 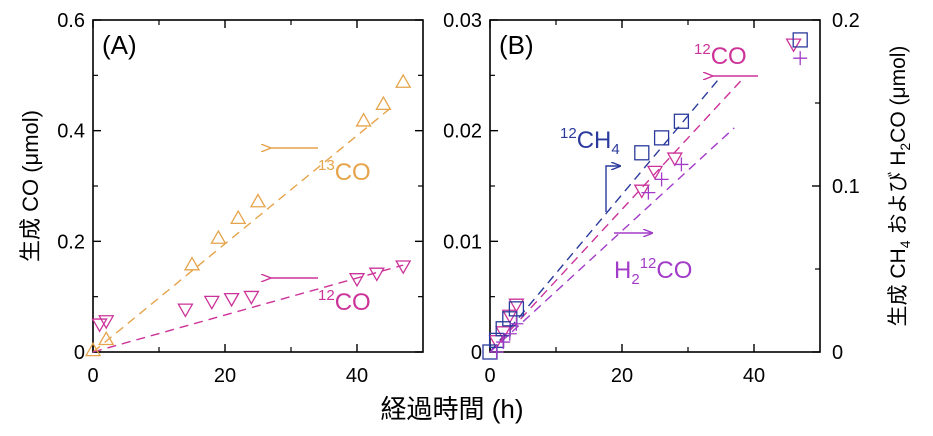 What do you see at coordinates (462, 242) in the screenshot?
I see `y-tick-label: 0.01` at bounding box center [462, 242].